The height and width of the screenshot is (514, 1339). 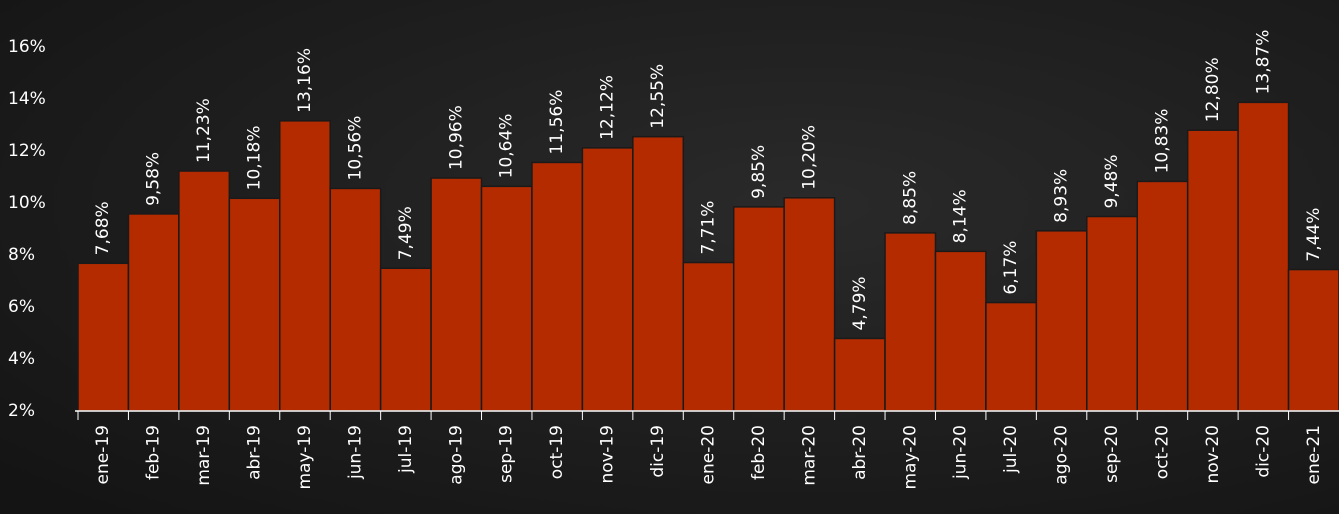 What do you see at coordinates (154, 179) in the screenshot?
I see `value-label: 9,58%` at bounding box center [154, 179].